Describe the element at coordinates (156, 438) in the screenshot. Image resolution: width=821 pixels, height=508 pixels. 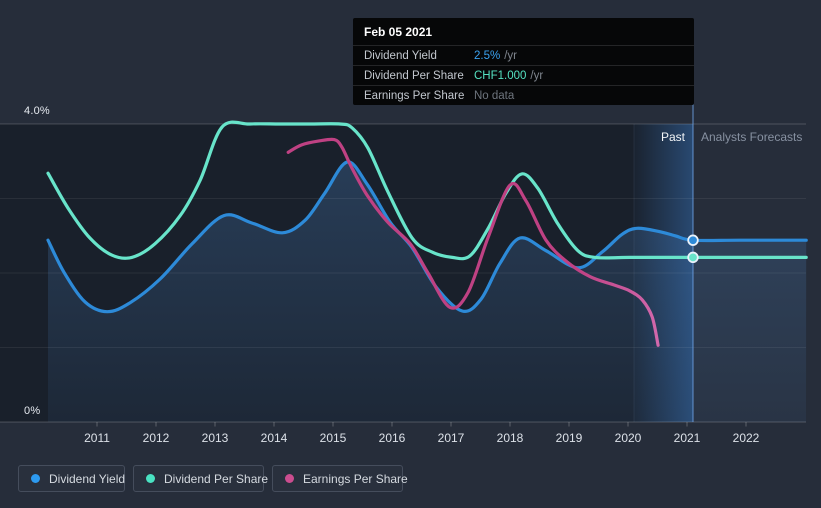
I see `x-axis-label: 2012` at that location.